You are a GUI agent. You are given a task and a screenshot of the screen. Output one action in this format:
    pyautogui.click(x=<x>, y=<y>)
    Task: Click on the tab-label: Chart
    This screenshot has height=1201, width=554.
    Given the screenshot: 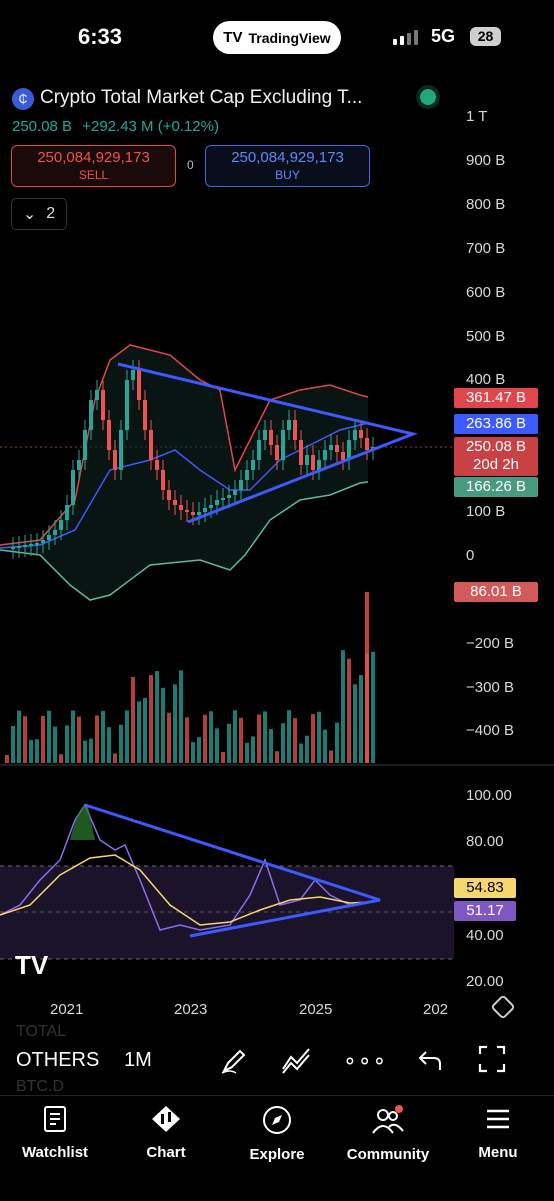 What is the action you would take?
    pyautogui.click(x=166, y=1152)
    